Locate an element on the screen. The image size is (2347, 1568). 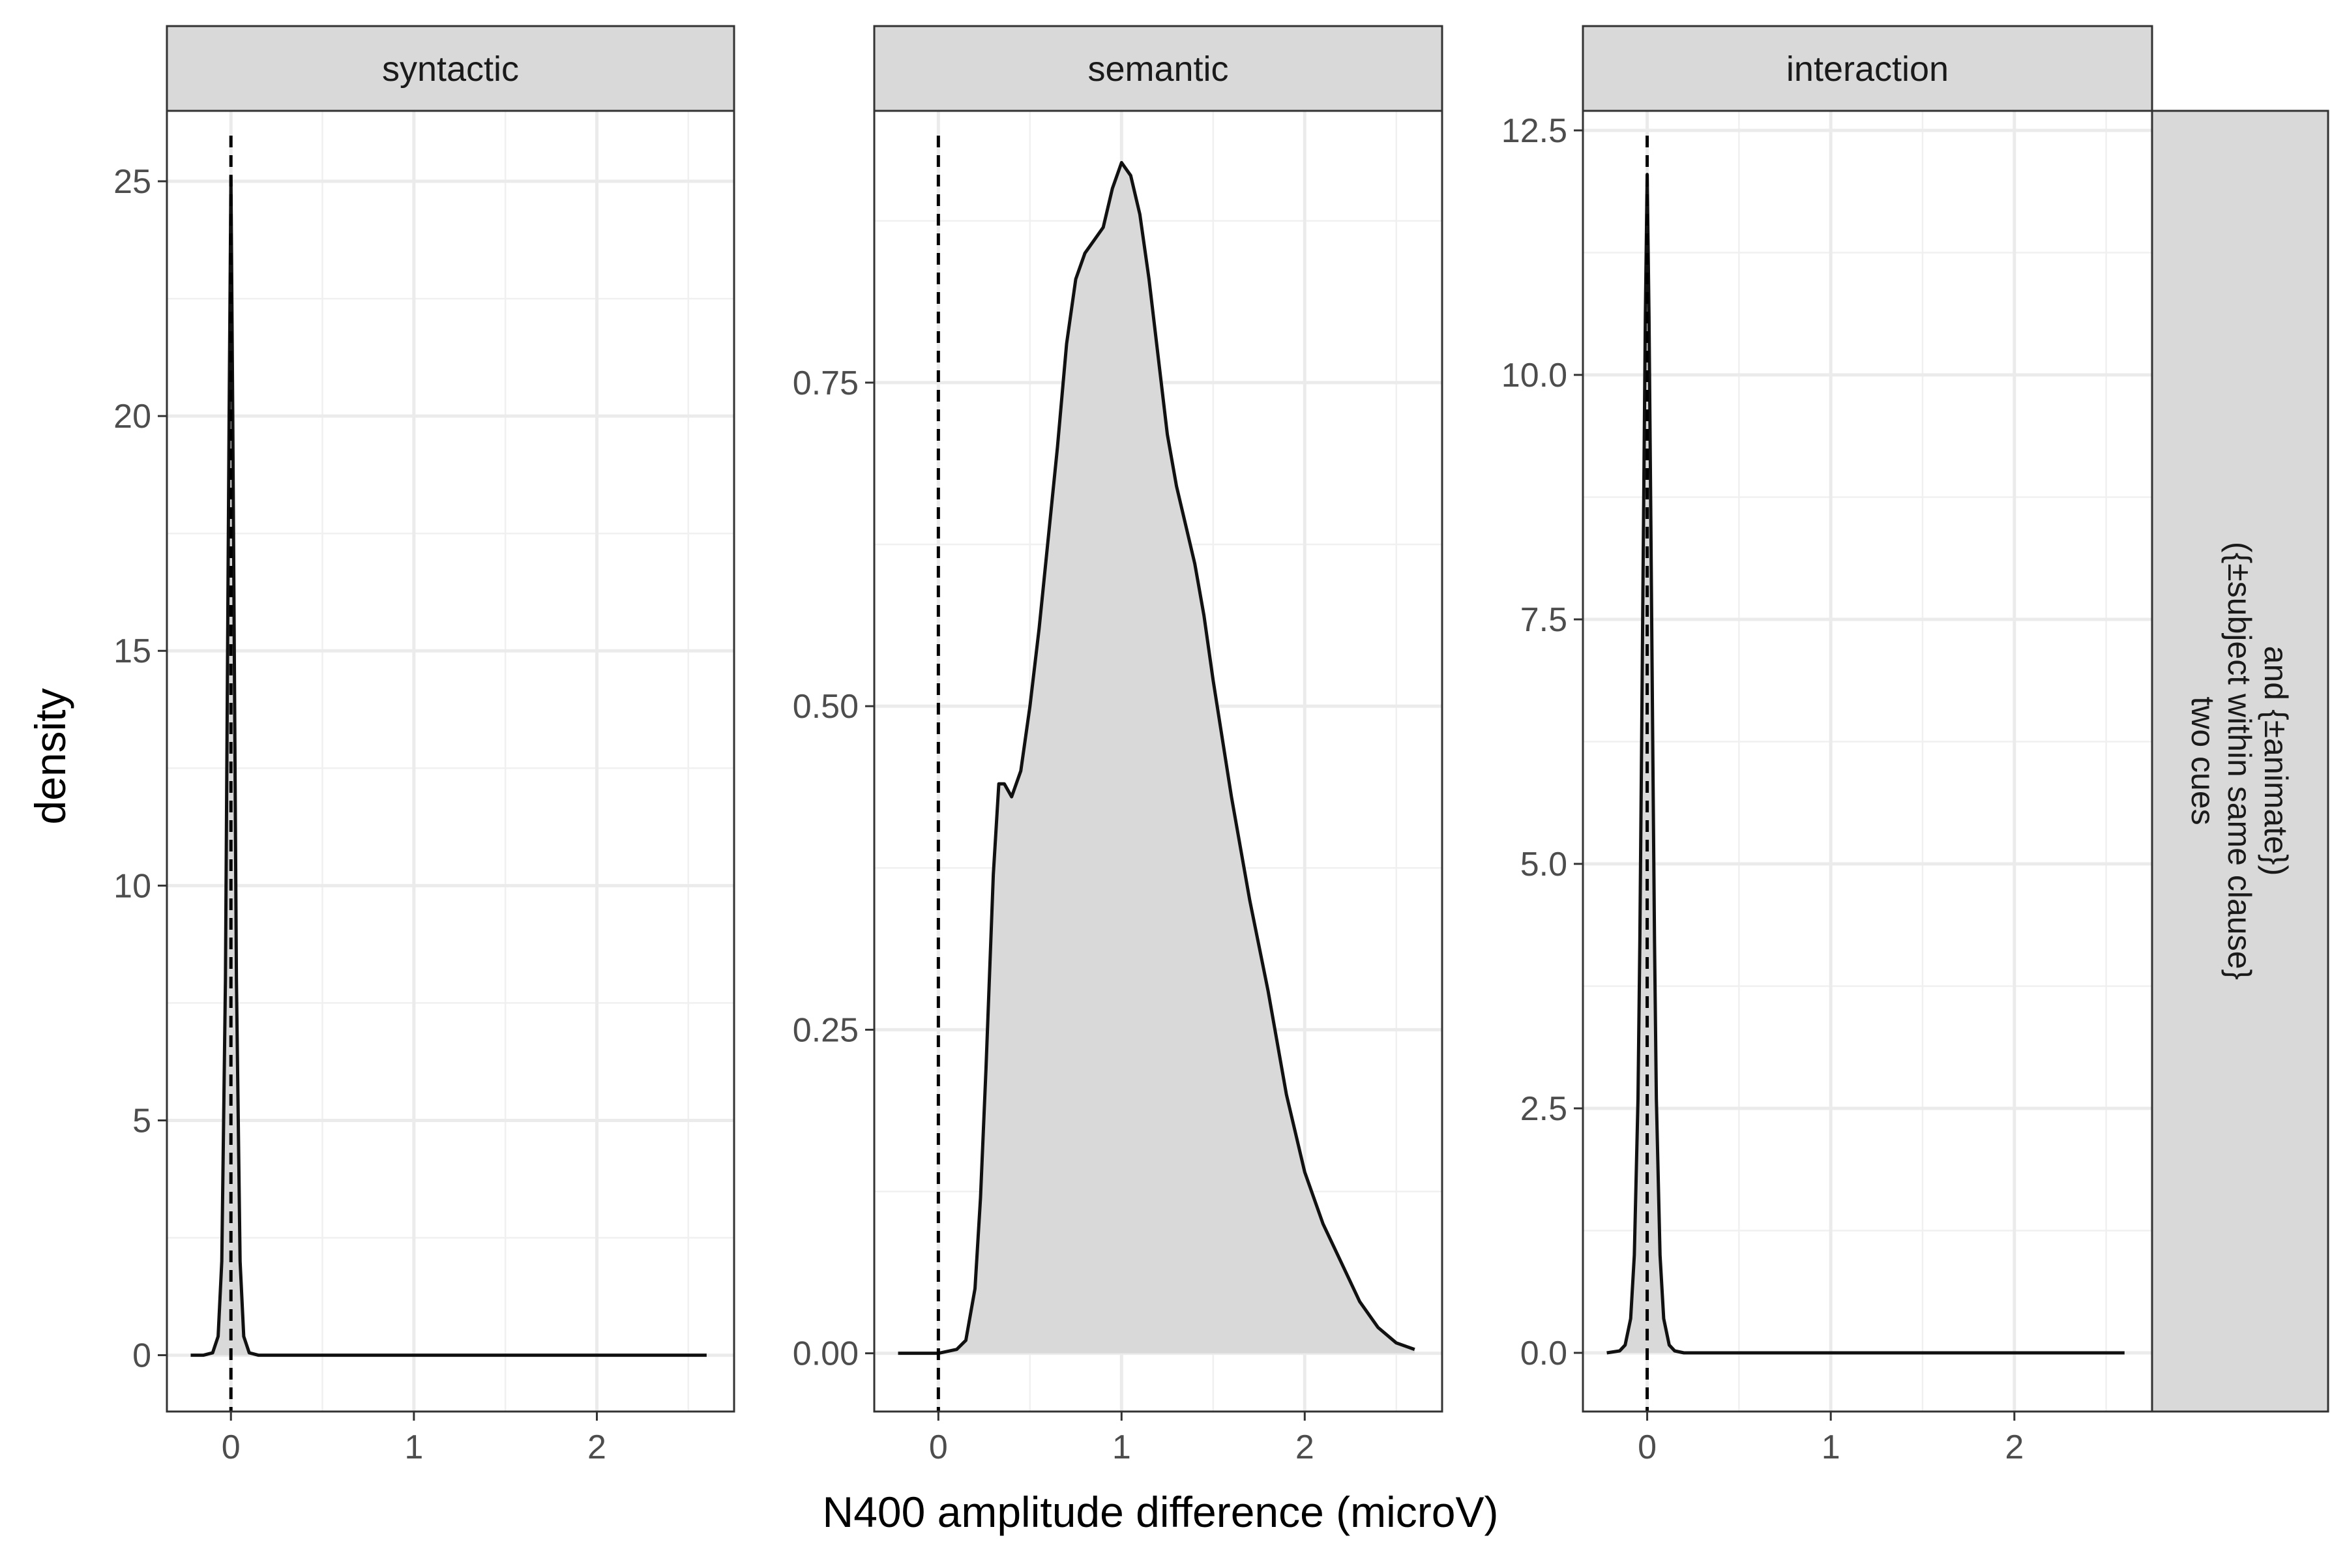
y-tick-label: 0.75 is located at coordinates (826, 383).